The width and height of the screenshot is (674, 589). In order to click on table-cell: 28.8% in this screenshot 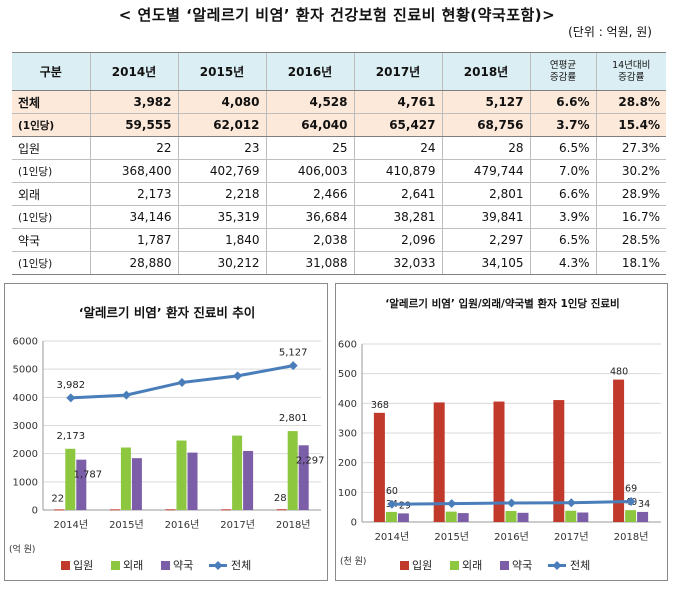, I will do `click(630, 102)`.